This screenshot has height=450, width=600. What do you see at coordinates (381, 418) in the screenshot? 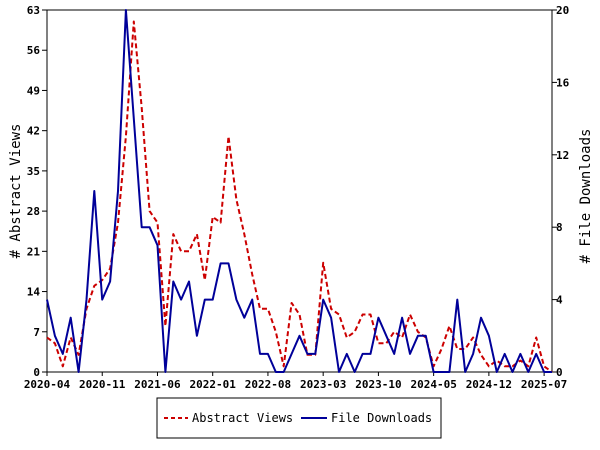
I see `legend-label-file-downloads: File Downloads` at bounding box center [381, 418].